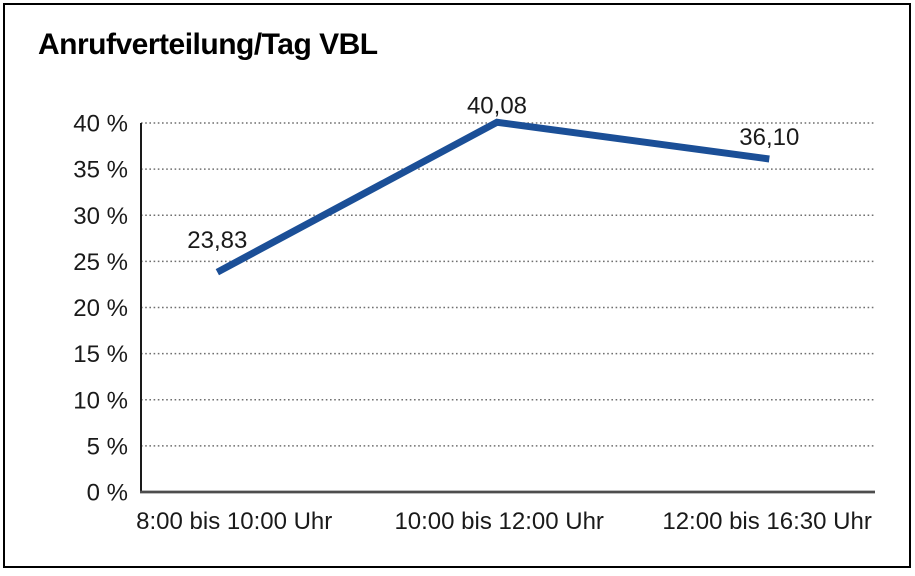  What do you see at coordinates (100, 308) in the screenshot?
I see `y-tick-label: 20 %` at bounding box center [100, 308].